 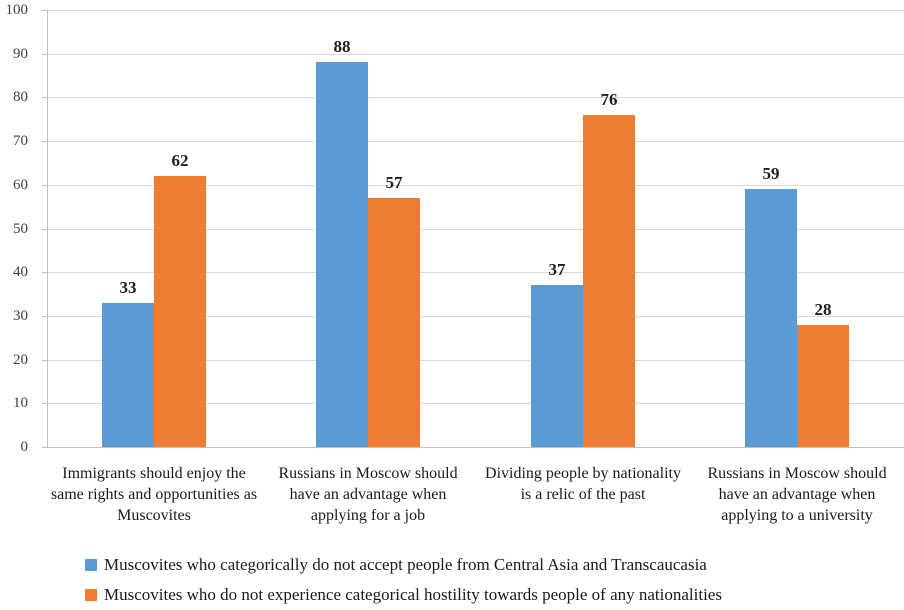 I want to click on y-axis-label: 50, so click(x=20, y=229).